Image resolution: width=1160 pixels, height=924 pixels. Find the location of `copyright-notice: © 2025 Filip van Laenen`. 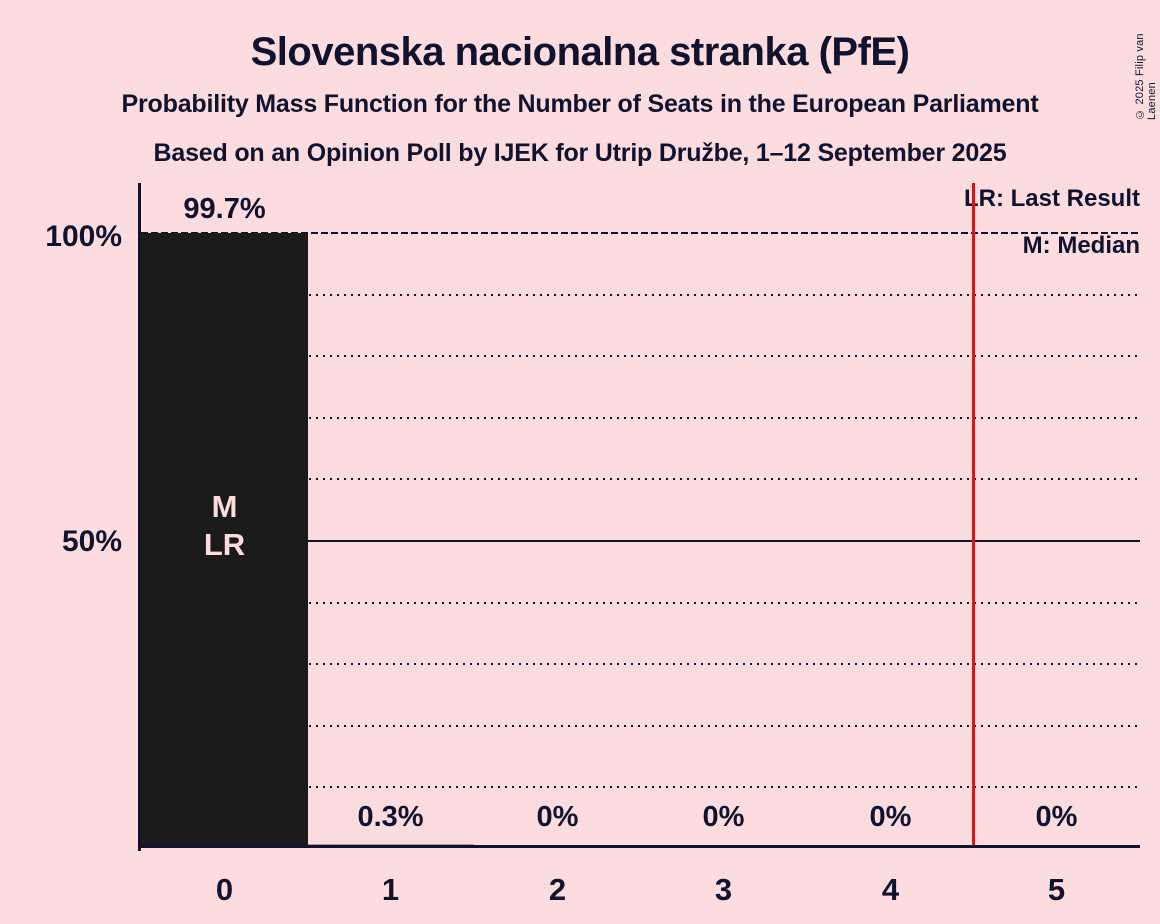

copyright-notice: © 2025 Filip van Laenen is located at coordinates (1146, 76).